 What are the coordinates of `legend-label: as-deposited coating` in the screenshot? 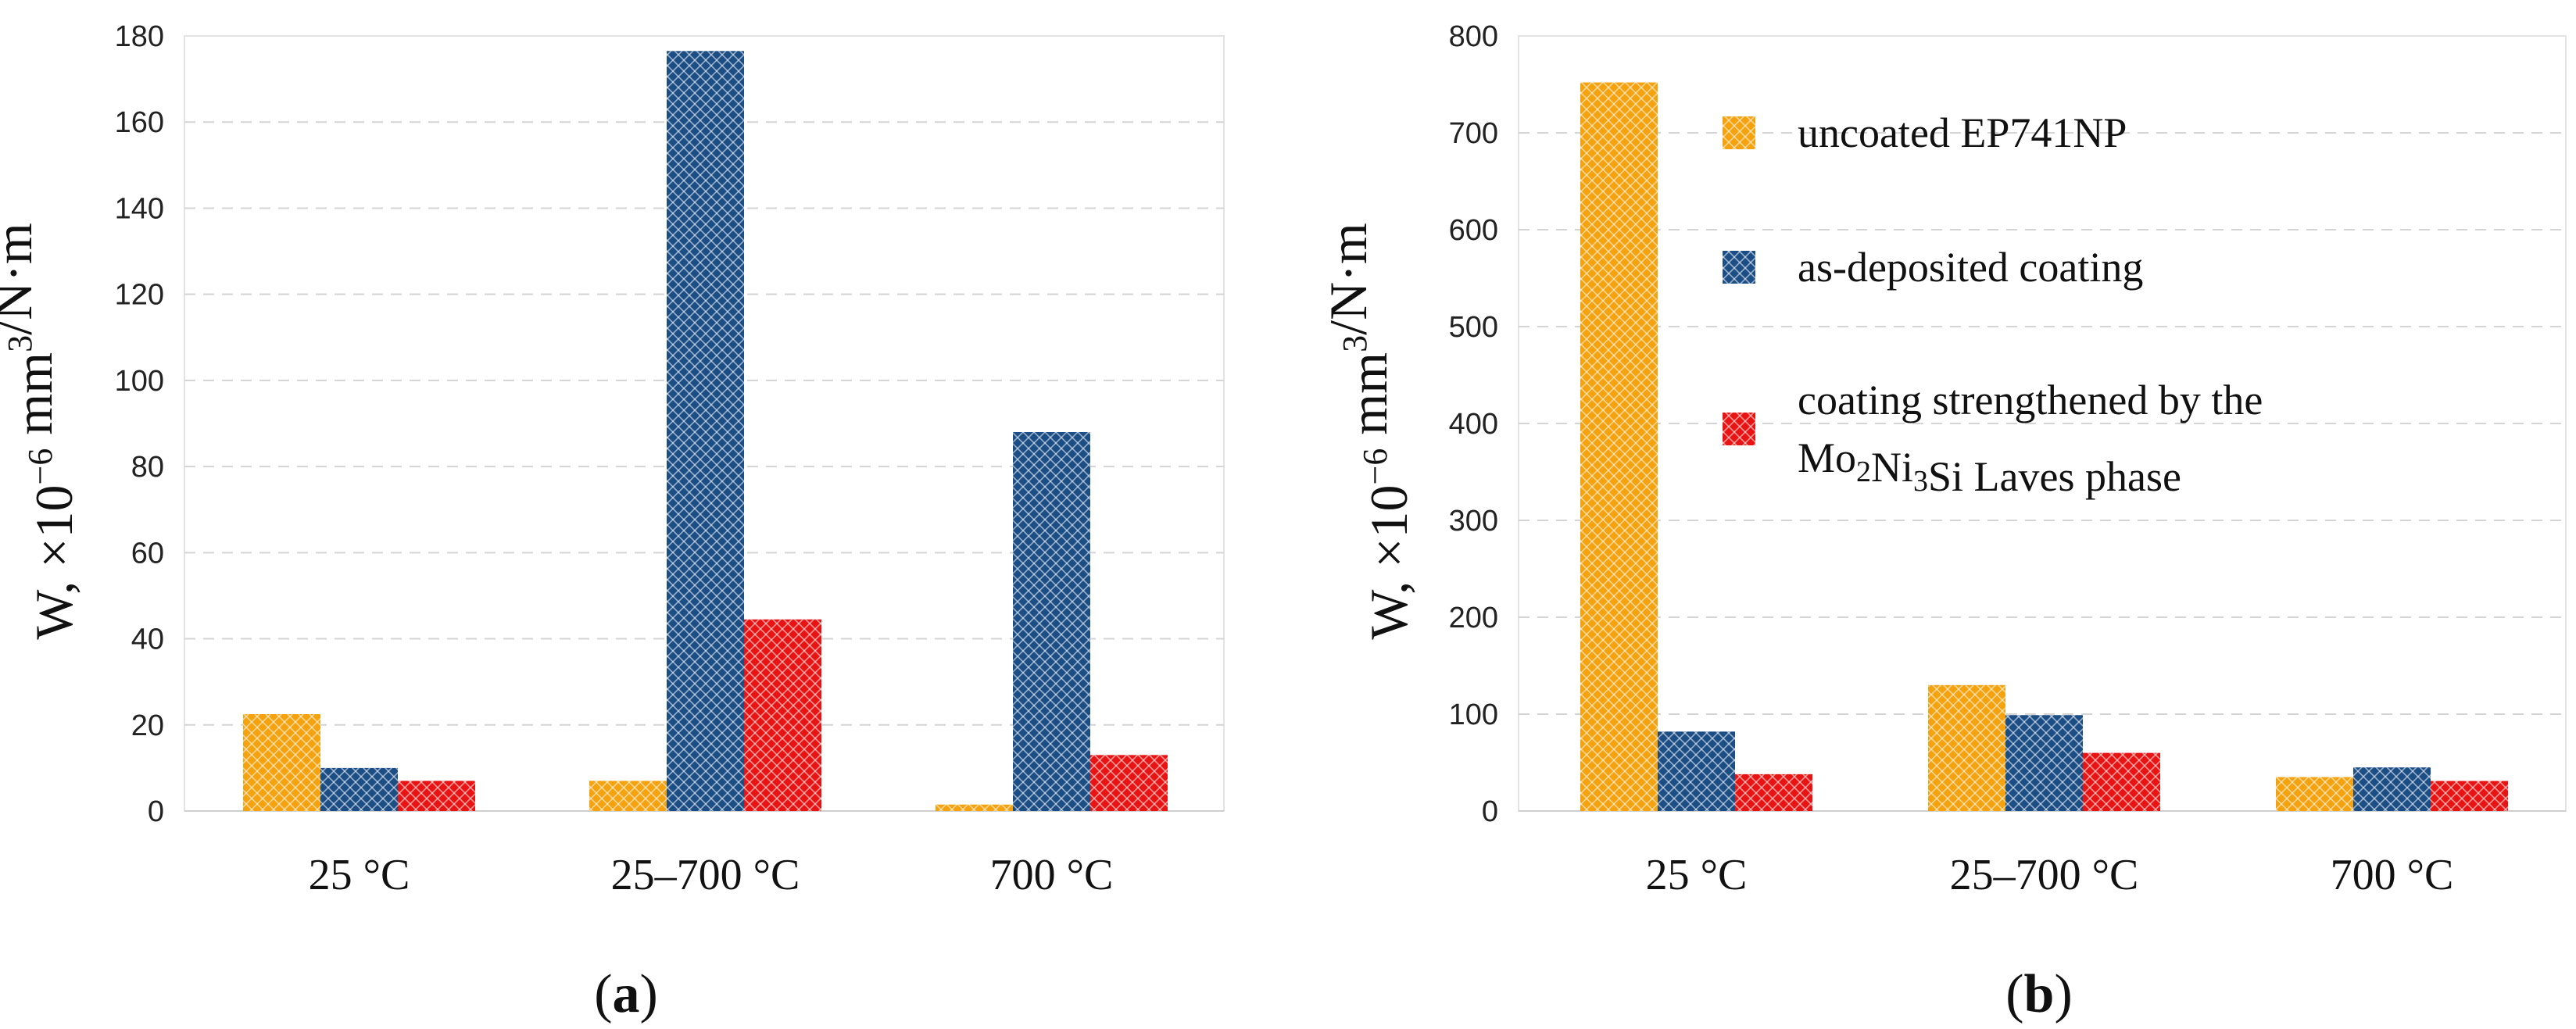 It's located at (1970, 267).